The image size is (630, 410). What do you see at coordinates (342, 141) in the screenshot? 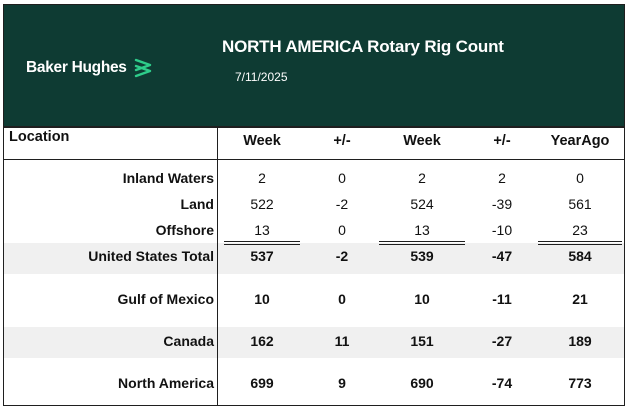
I see `column-header-change-week: +/-` at bounding box center [342, 141].